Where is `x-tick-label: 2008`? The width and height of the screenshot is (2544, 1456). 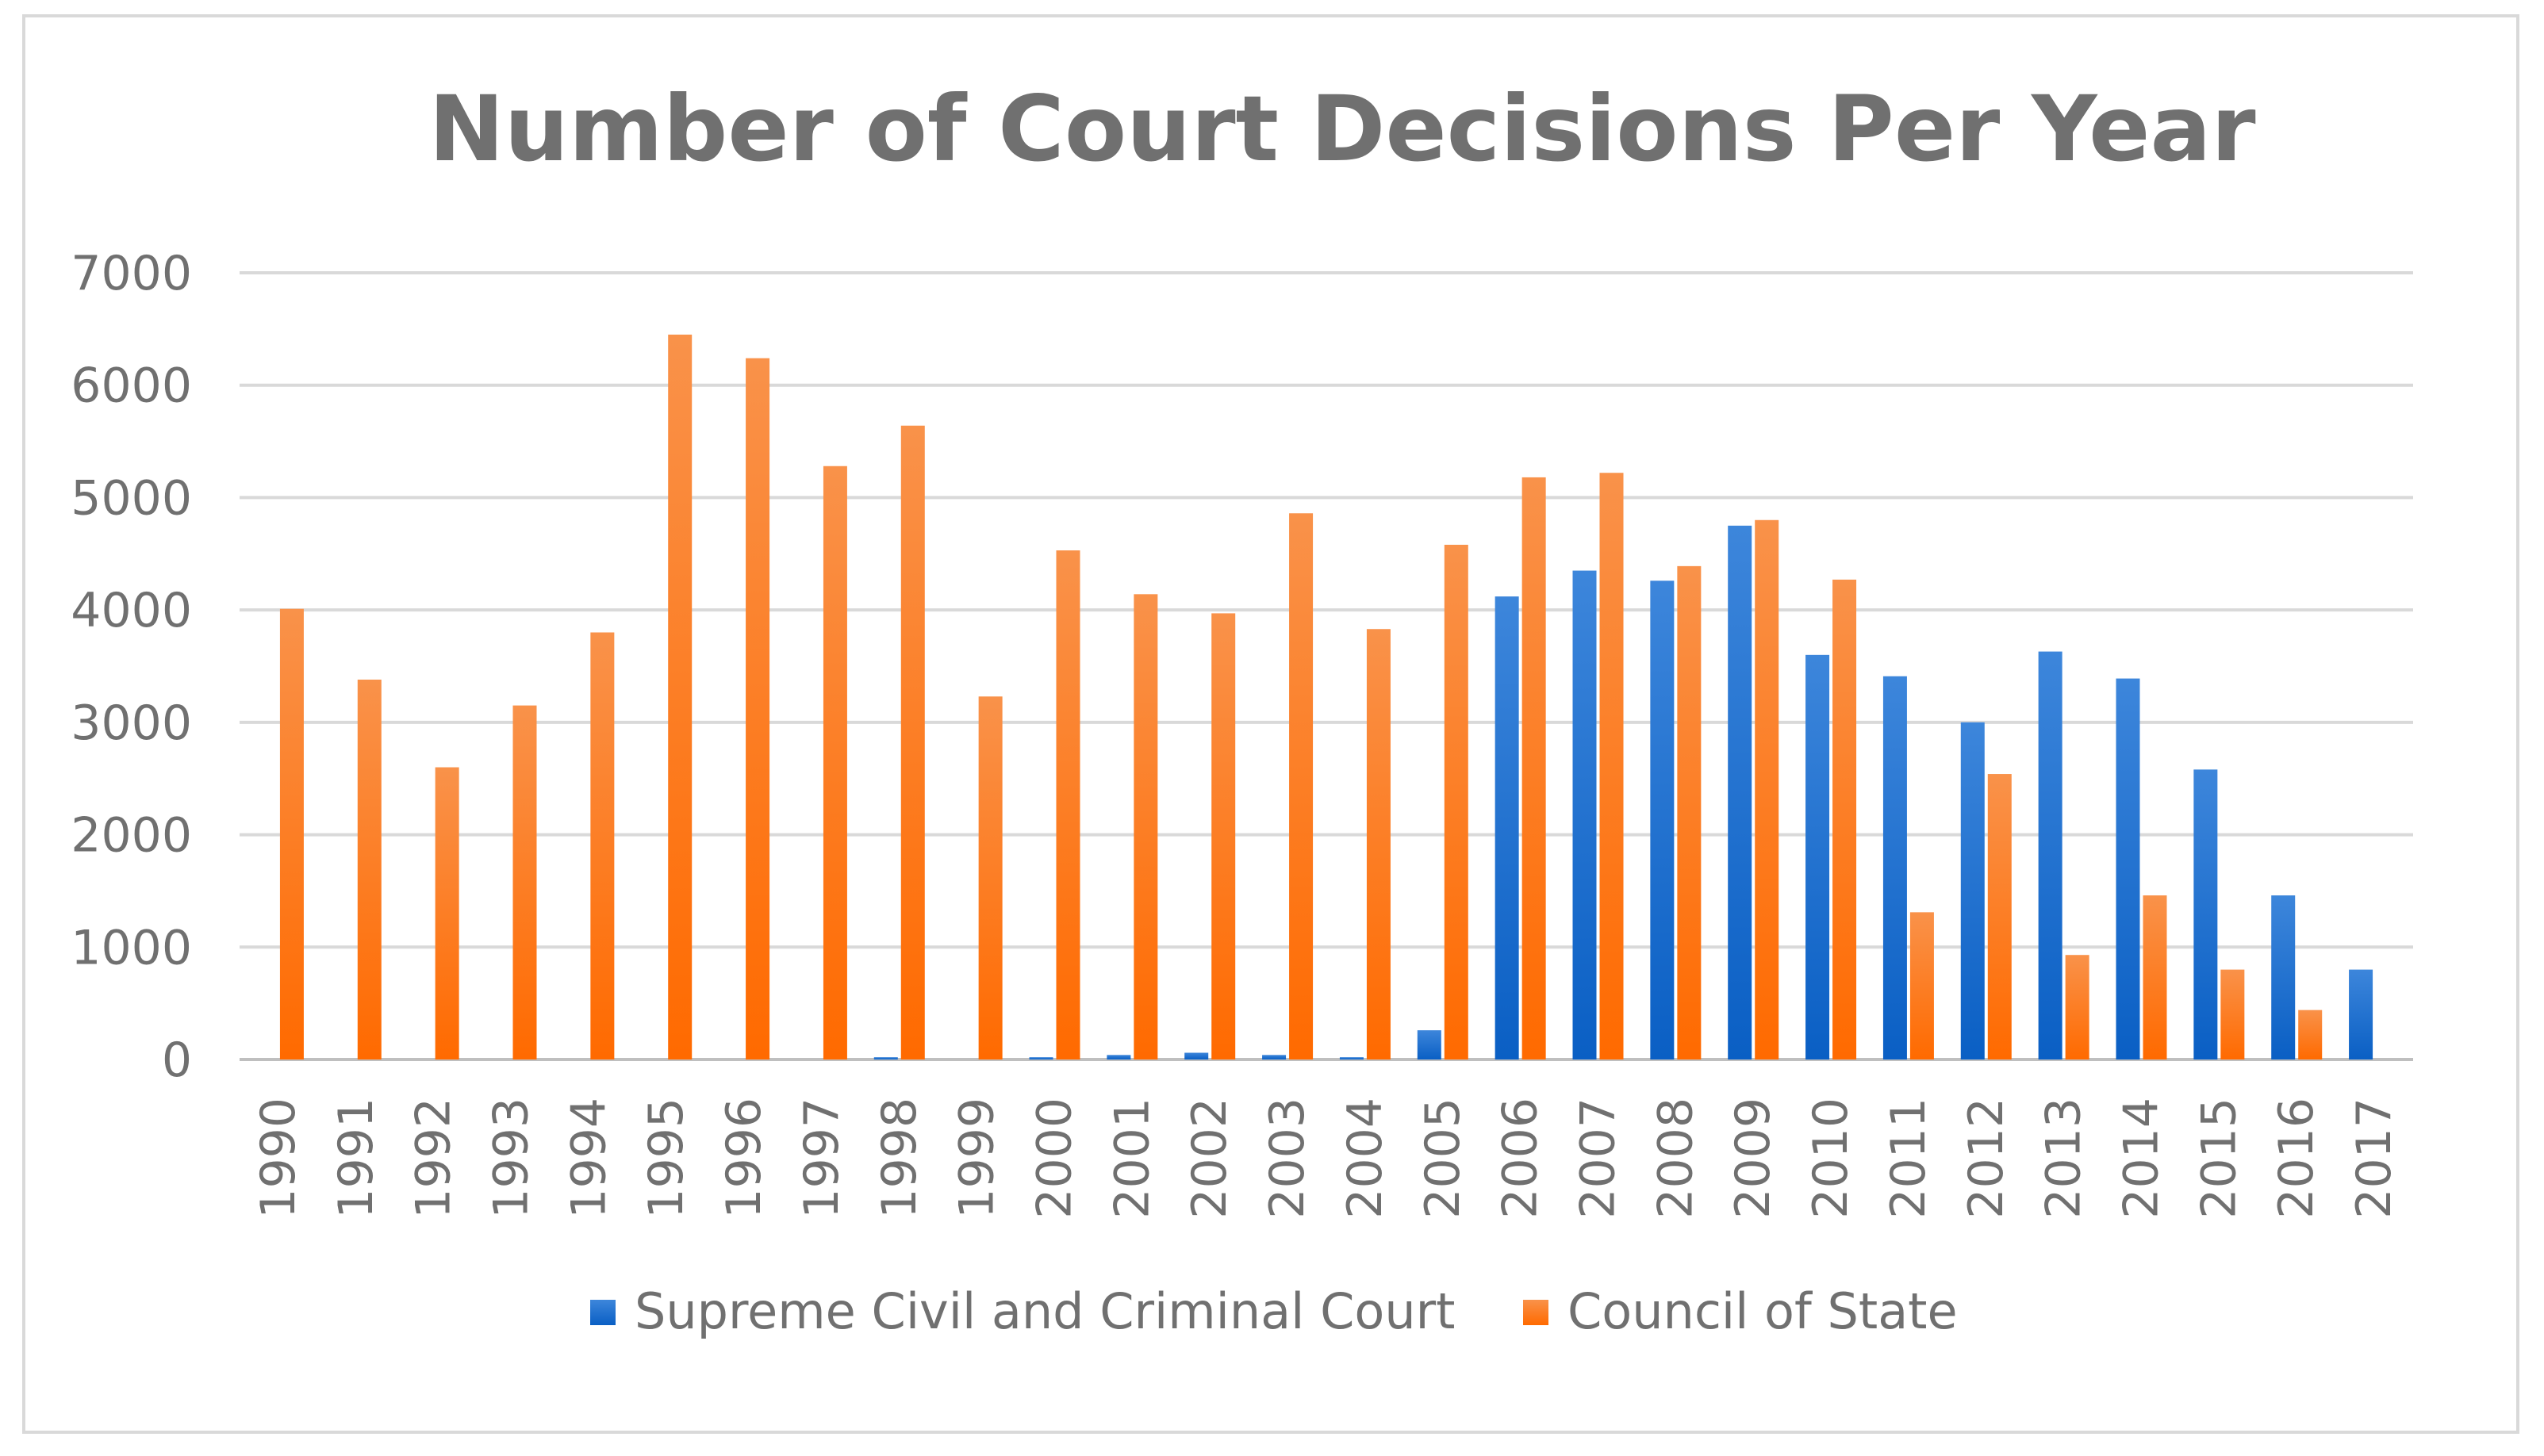
x-tick-label: 2008 is located at coordinates (1676, 1158).